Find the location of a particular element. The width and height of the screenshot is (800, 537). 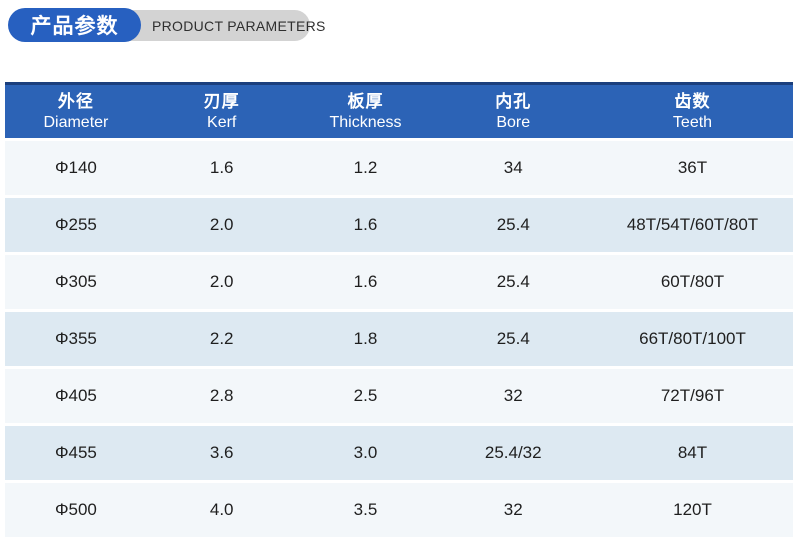

table-cell: Φ355 is located at coordinates (75, 338).